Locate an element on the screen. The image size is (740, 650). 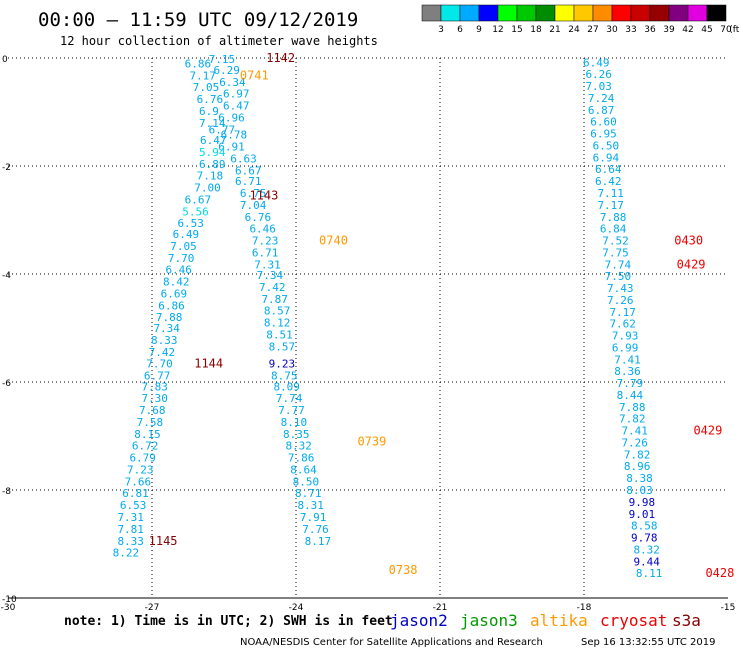
data-point-s3a: 7.88 is located at coordinates (169, 317).